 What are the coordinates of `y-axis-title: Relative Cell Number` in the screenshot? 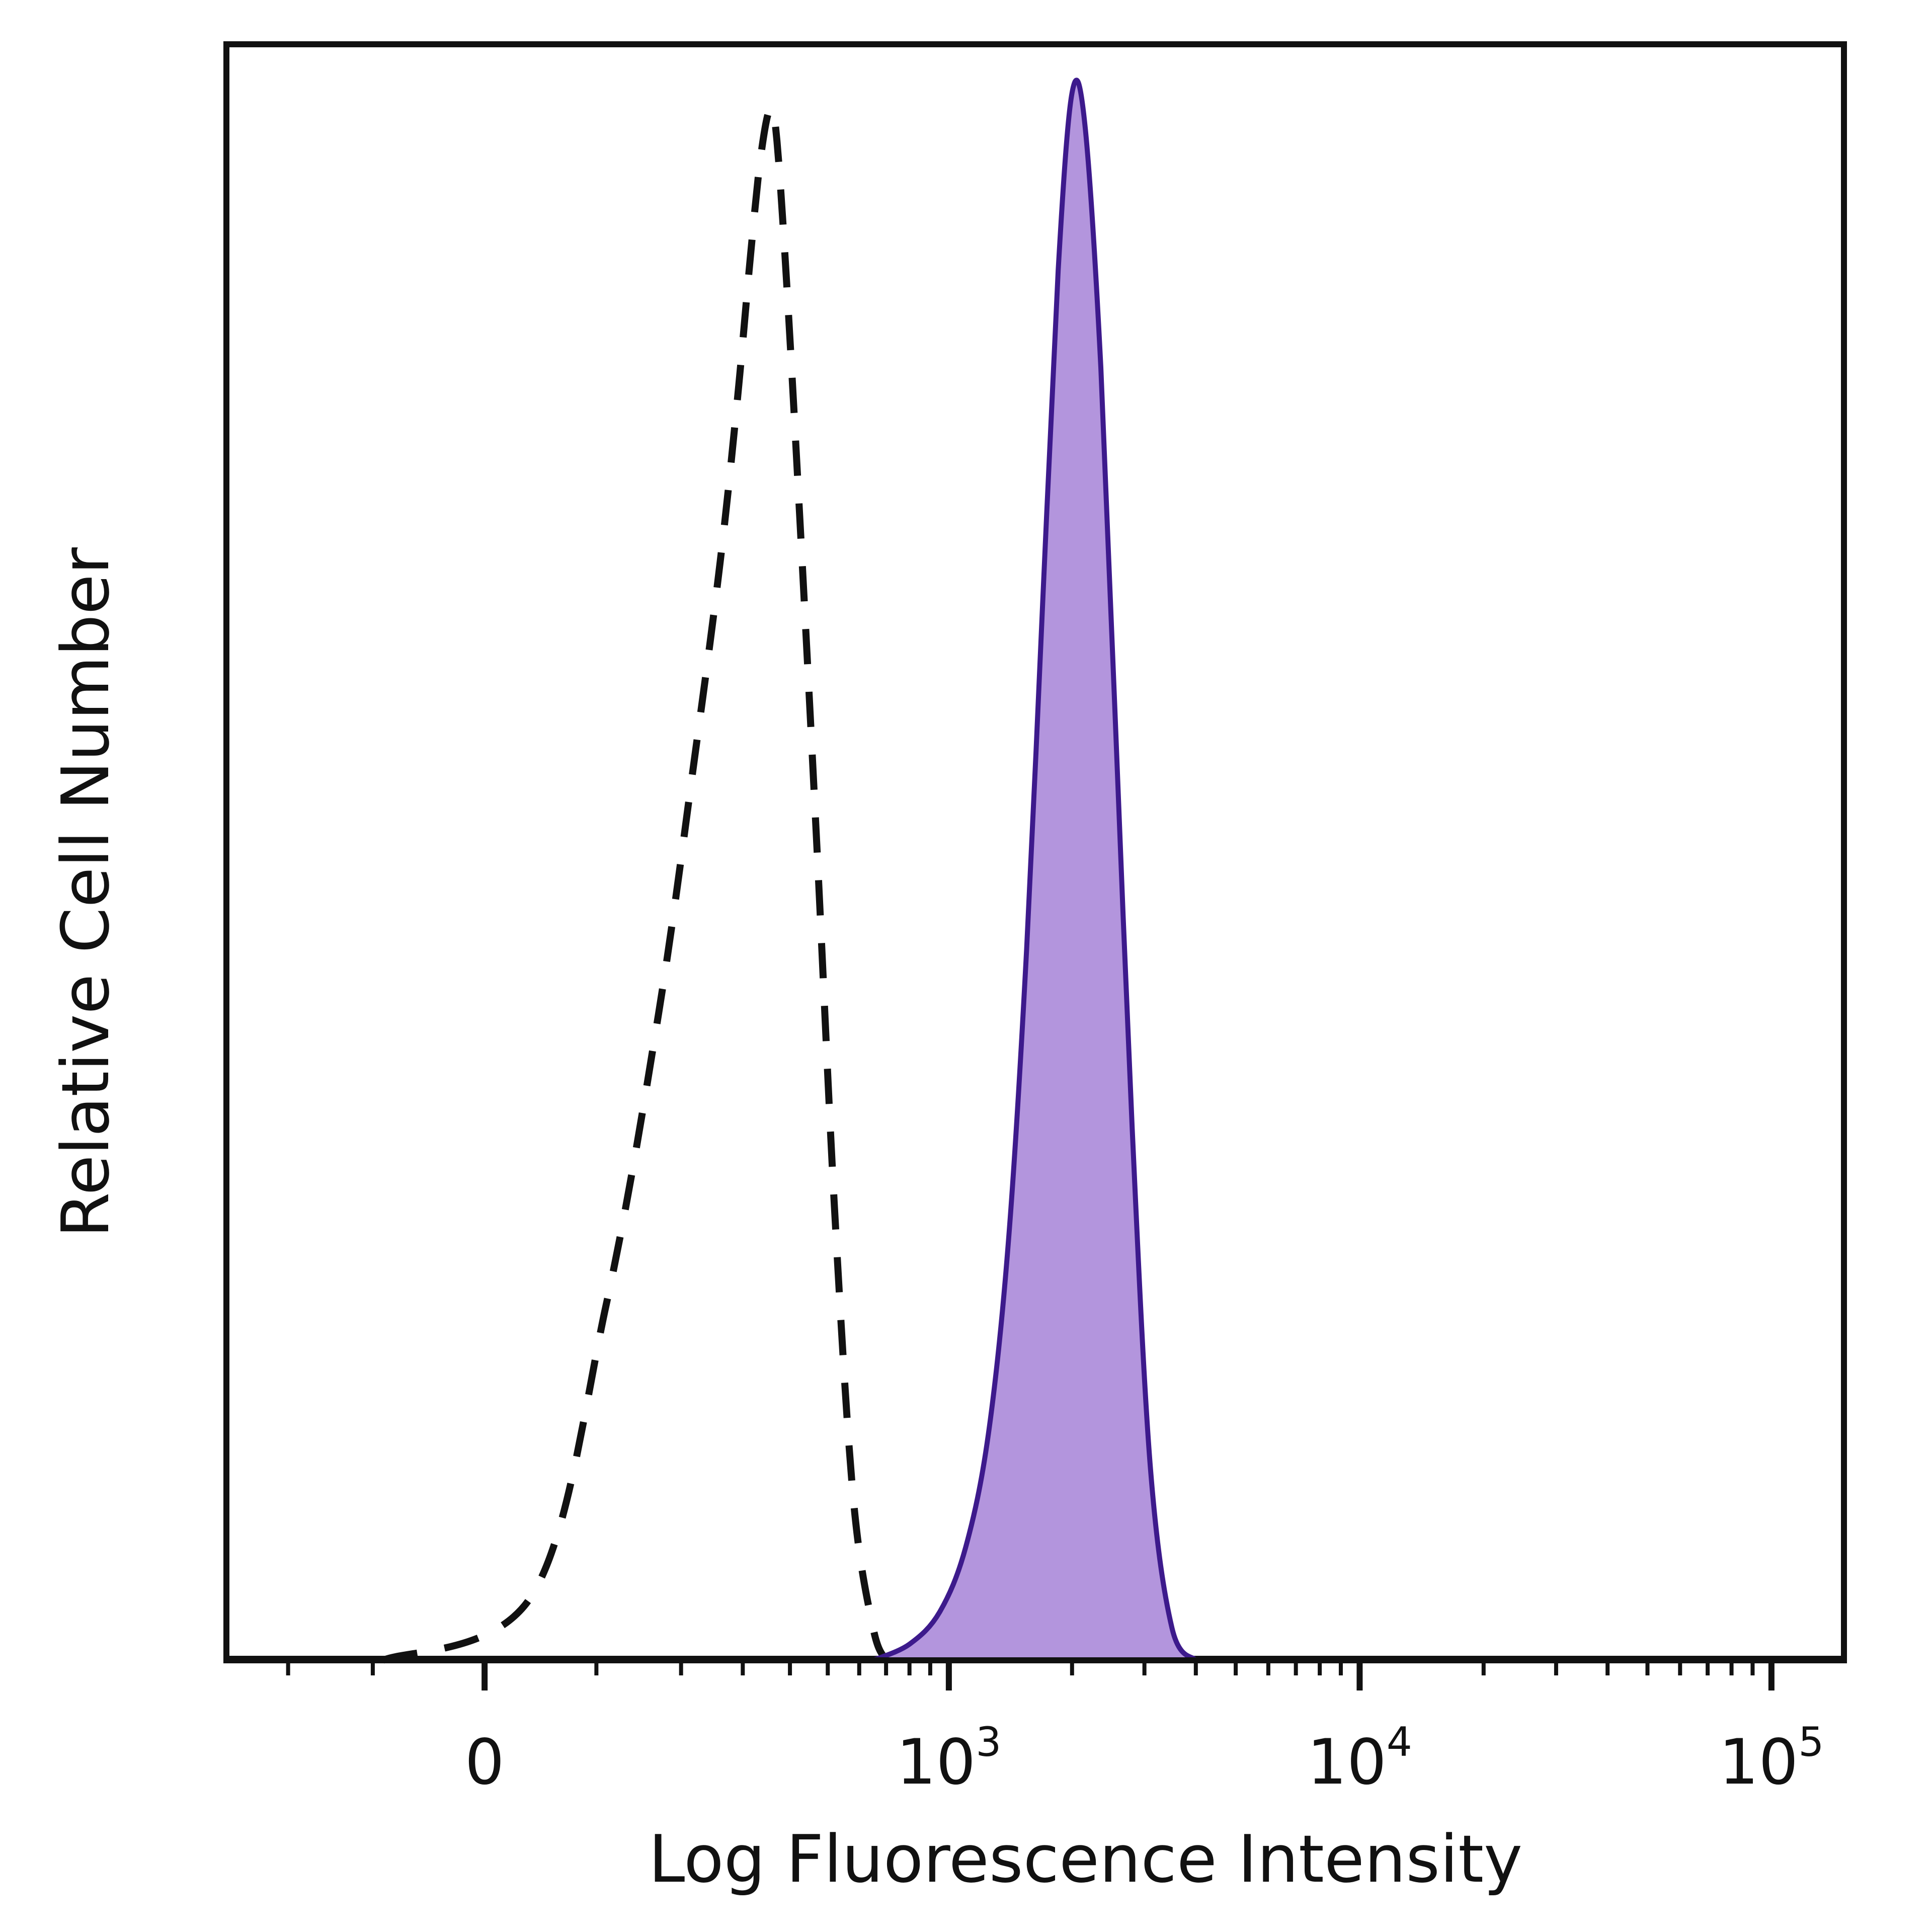 It's located at (86, 892).